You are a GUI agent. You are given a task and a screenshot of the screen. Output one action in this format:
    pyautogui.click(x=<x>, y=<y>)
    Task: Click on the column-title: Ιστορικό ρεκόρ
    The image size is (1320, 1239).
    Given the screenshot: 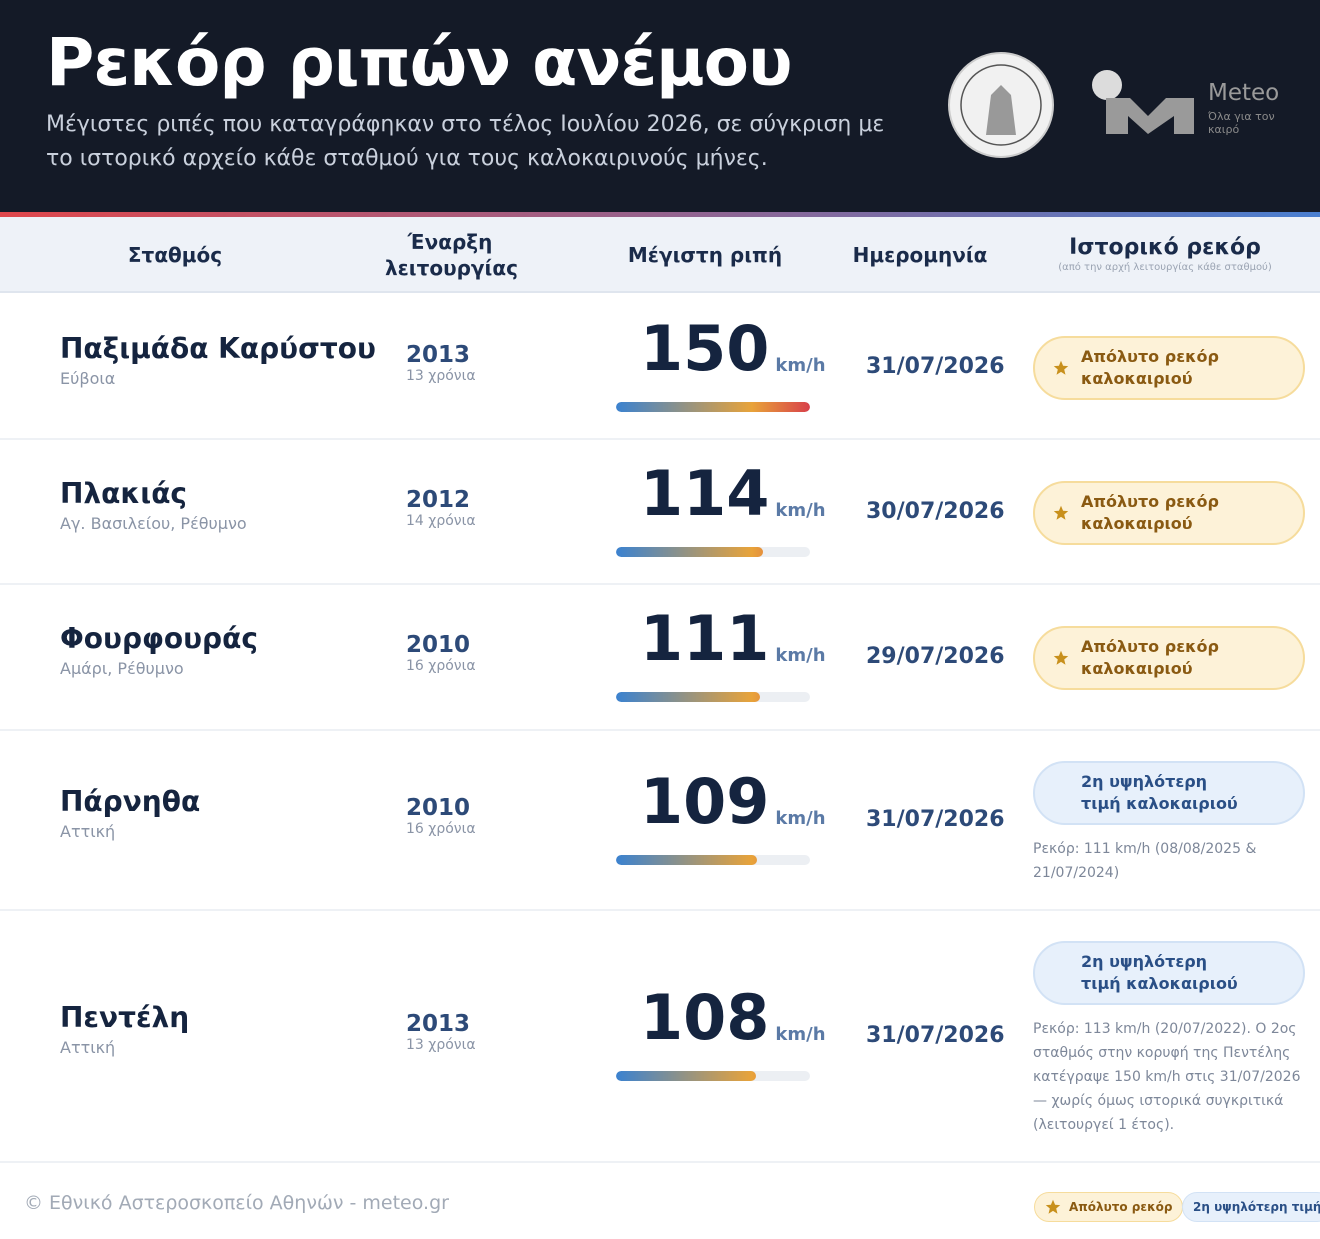 What is the action you would take?
    pyautogui.click(x=1165, y=247)
    